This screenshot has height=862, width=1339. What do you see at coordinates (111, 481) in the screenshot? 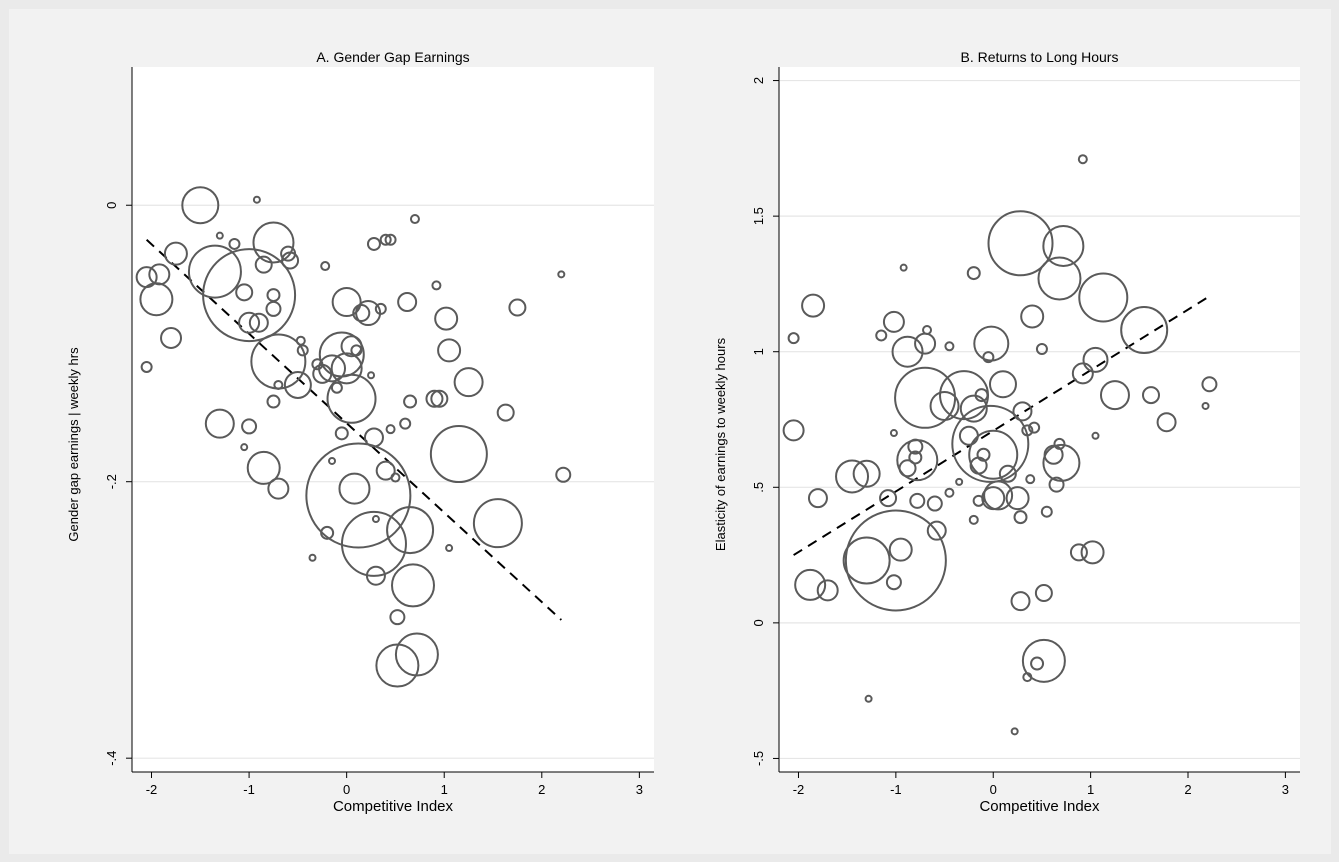
I see `panel-a-y-tick-label: -.2` at bounding box center [111, 481].